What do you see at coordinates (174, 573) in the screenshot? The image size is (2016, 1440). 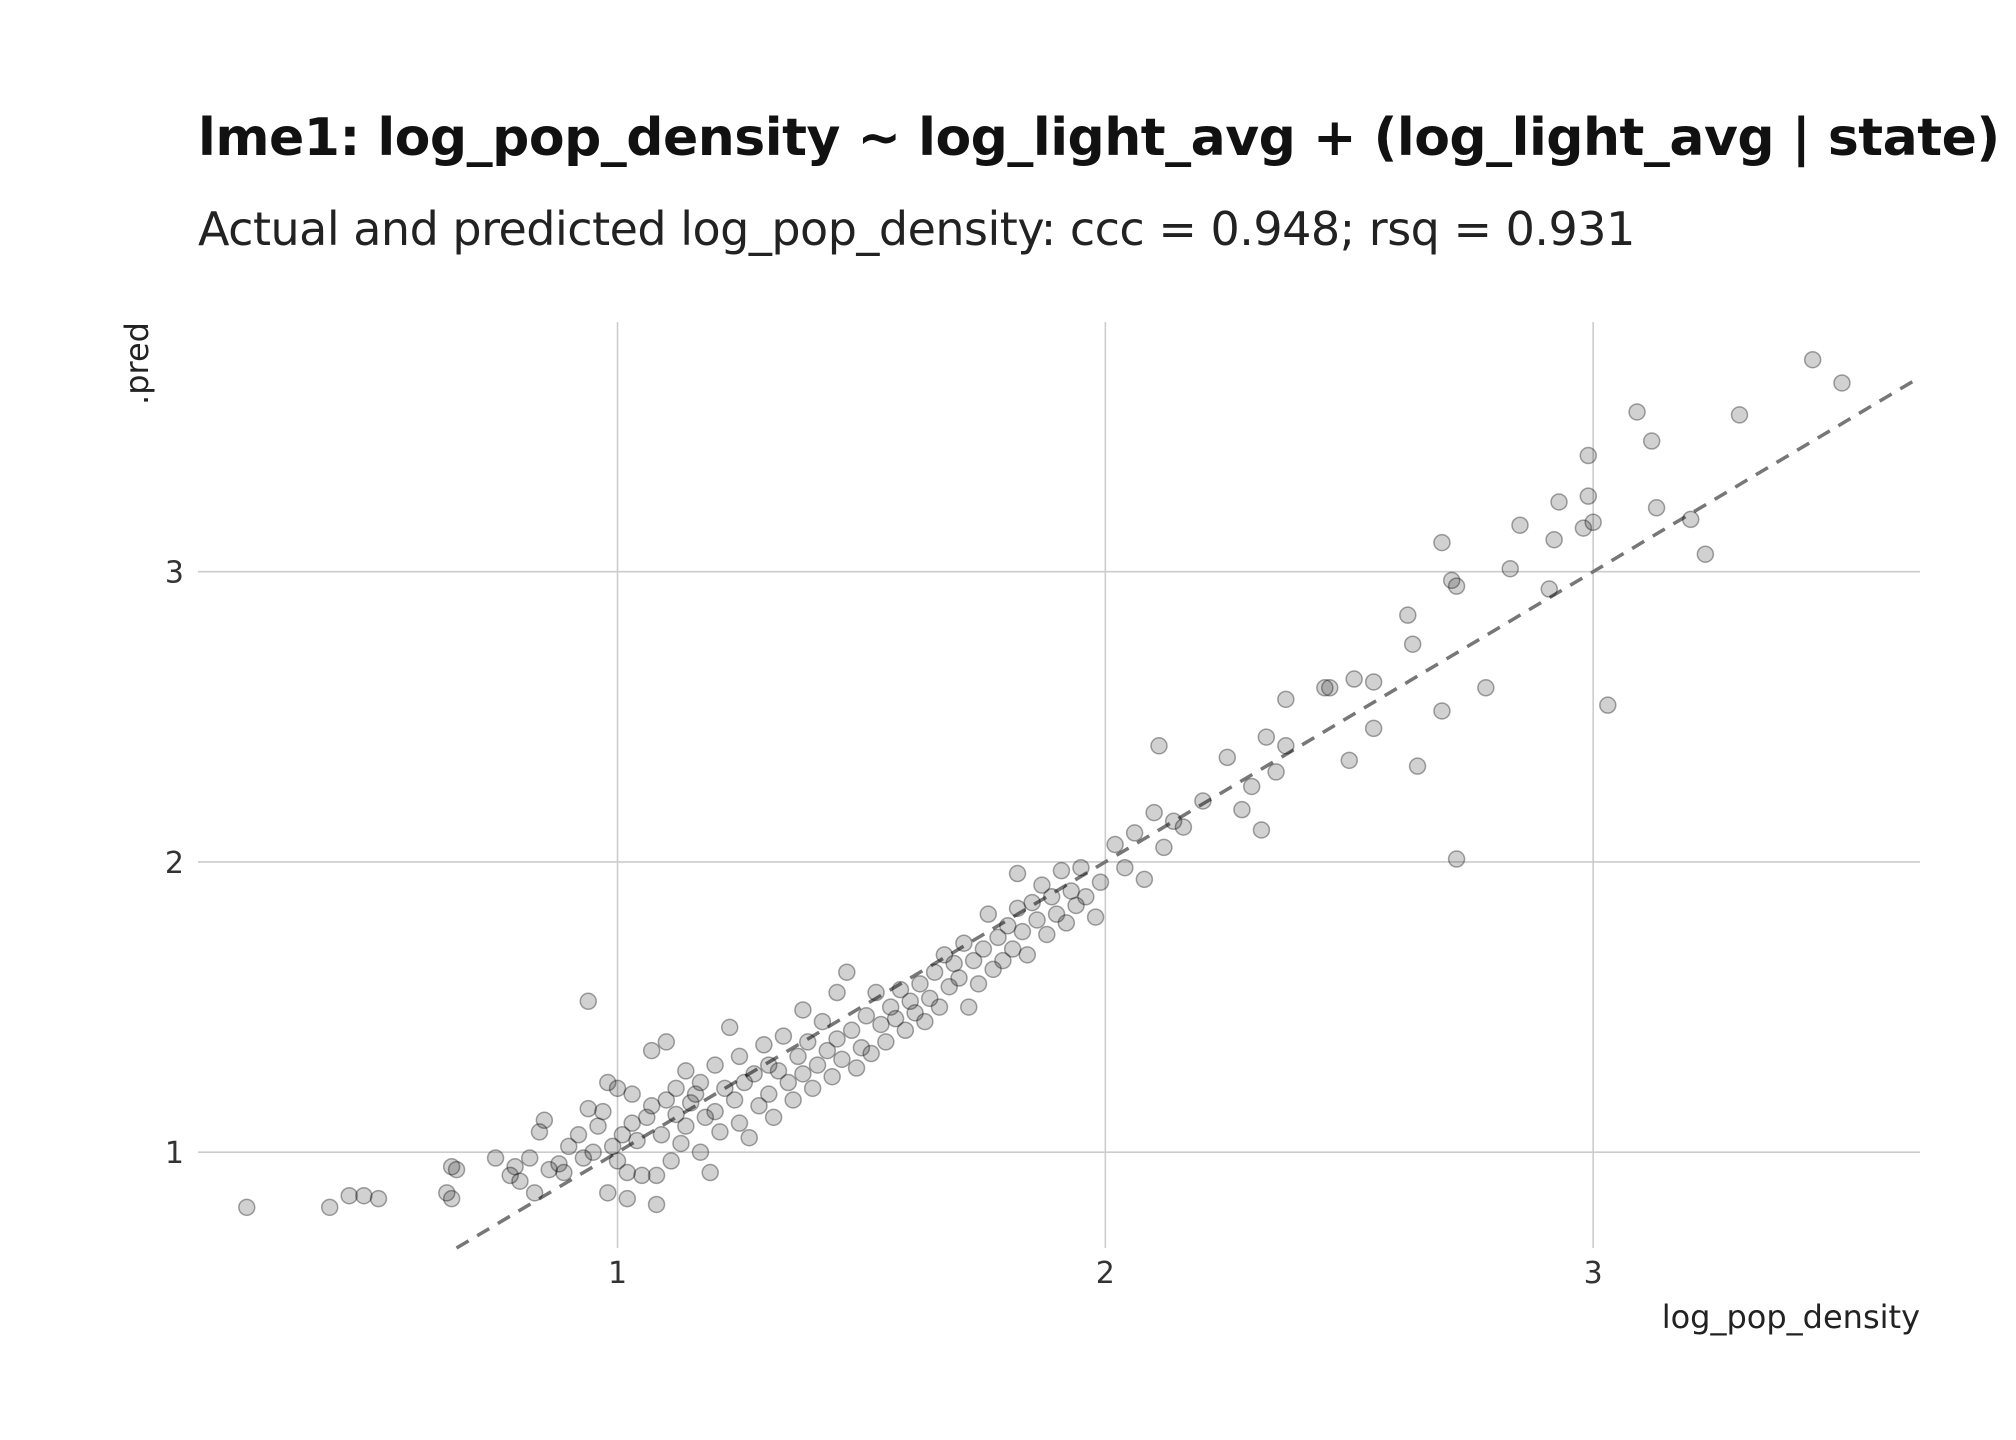 I see `y-tick-label: 3` at bounding box center [174, 573].